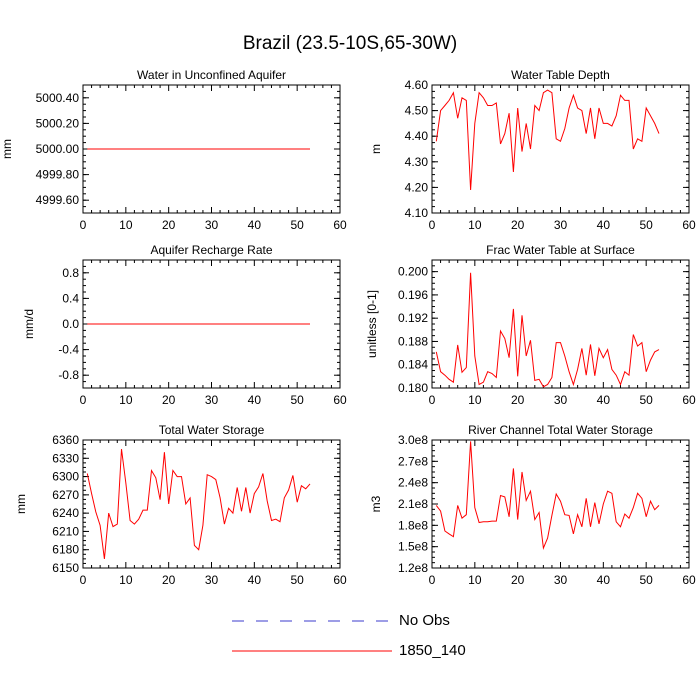 This screenshot has height=700, width=700. Describe the element at coordinates (70, 273) in the screenshot. I see `y-tick-label: 0.8` at that location.